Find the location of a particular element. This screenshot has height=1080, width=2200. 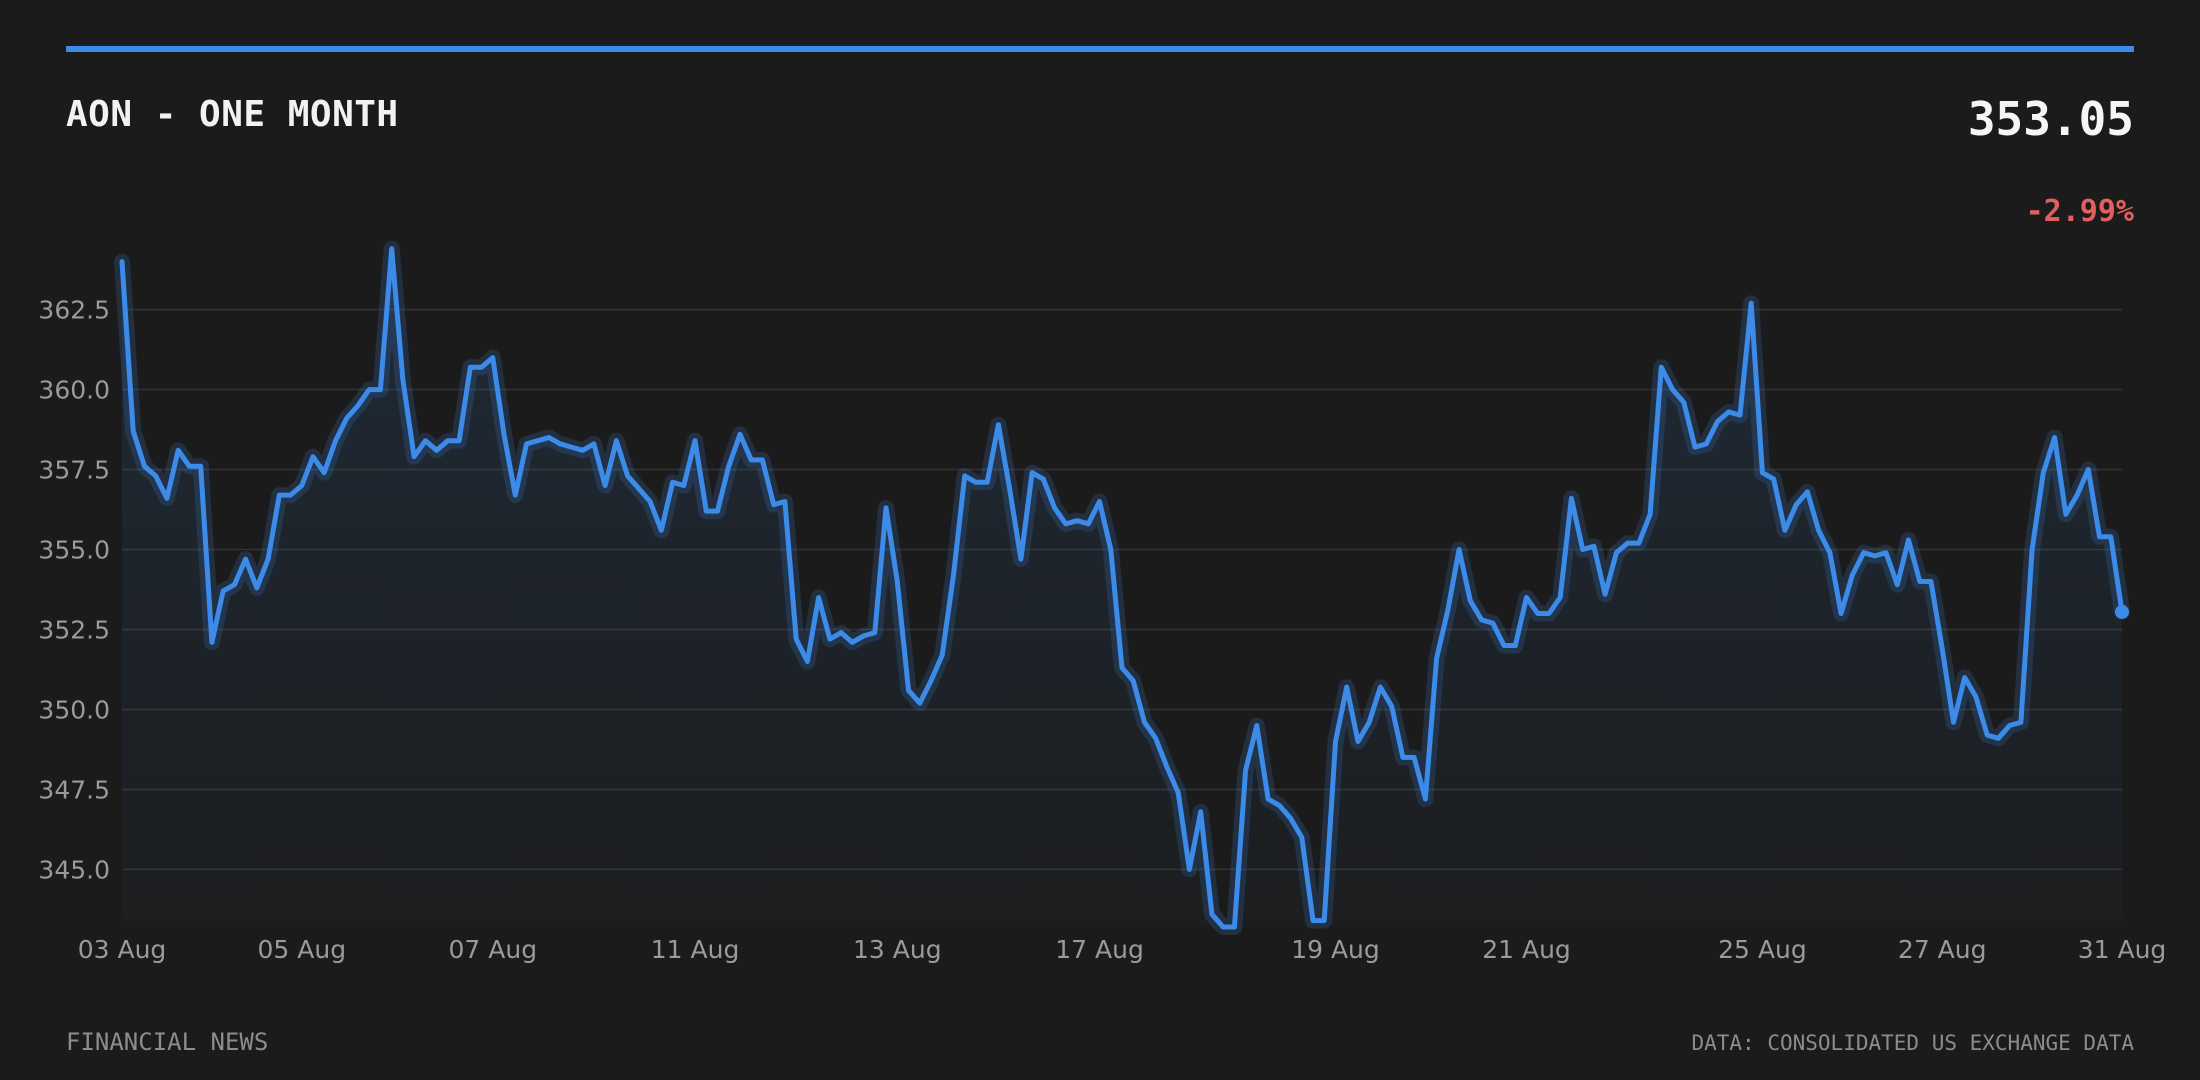

y-axis-ticks: 345.0 347.5 350.0 352.5 355.0 357.5 360.0 362.5 is located at coordinates (74, 590).